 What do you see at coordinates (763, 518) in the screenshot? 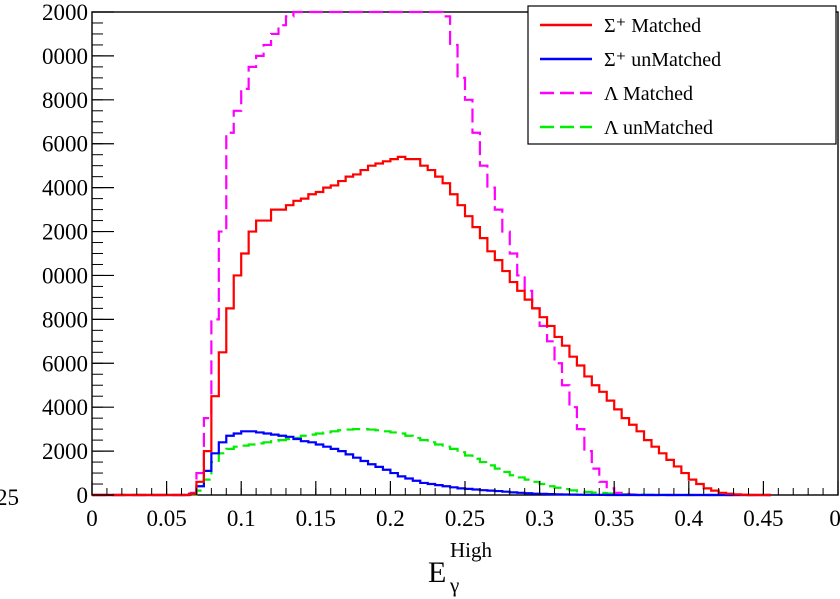
I see `x-tick-label: 0.45` at bounding box center [763, 518].